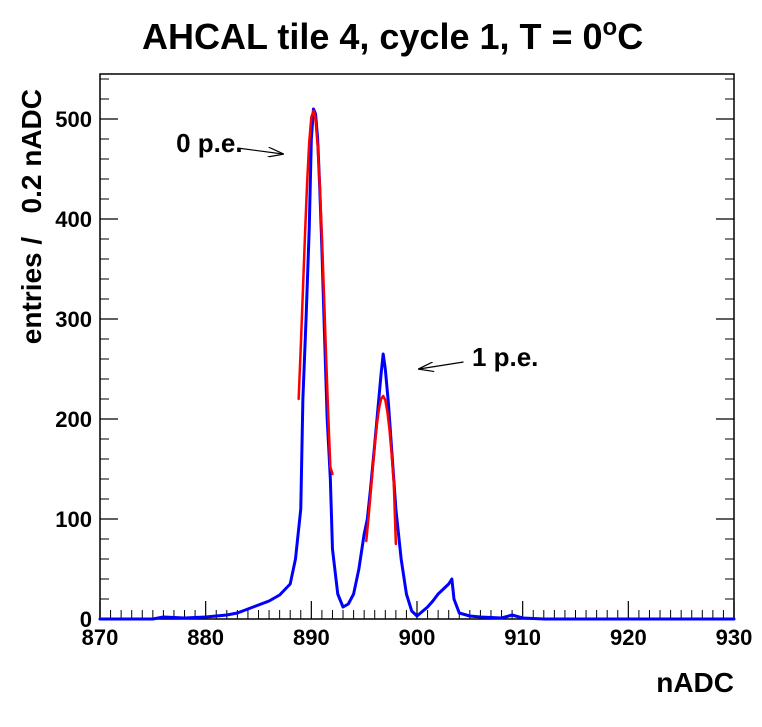 The width and height of the screenshot is (762, 727). What do you see at coordinates (630, 36) in the screenshot?
I see `title-suffix: C` at bounding box center [630, 36].